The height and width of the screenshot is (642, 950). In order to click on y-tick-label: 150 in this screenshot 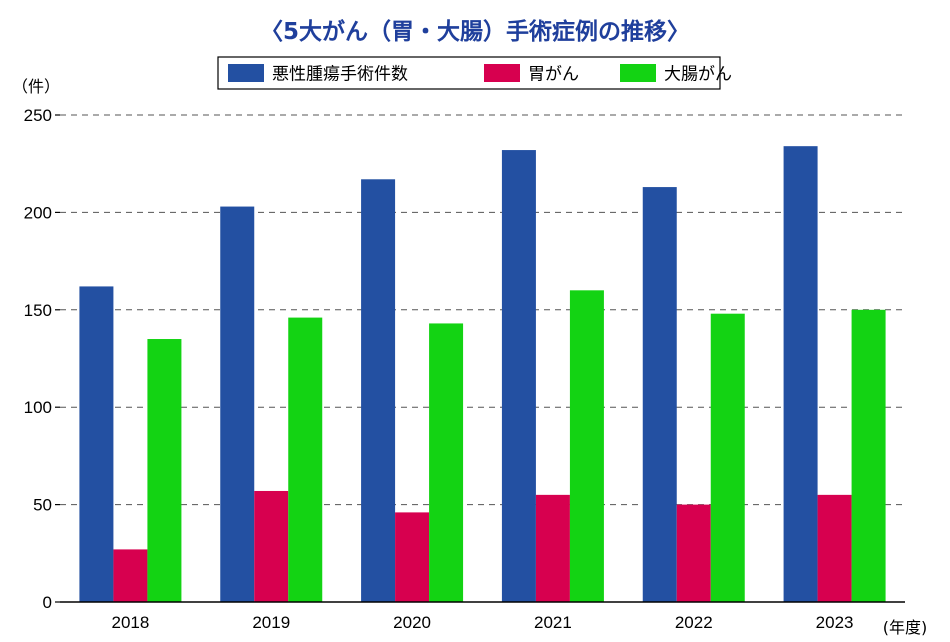, I will do `click(38, 310)`.